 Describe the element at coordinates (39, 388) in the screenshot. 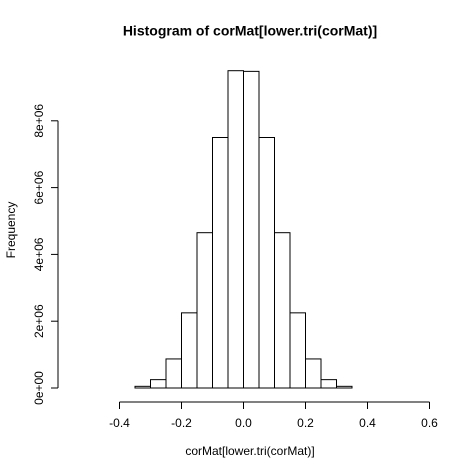

I see `y-tick-label: 0e+00` at that location.